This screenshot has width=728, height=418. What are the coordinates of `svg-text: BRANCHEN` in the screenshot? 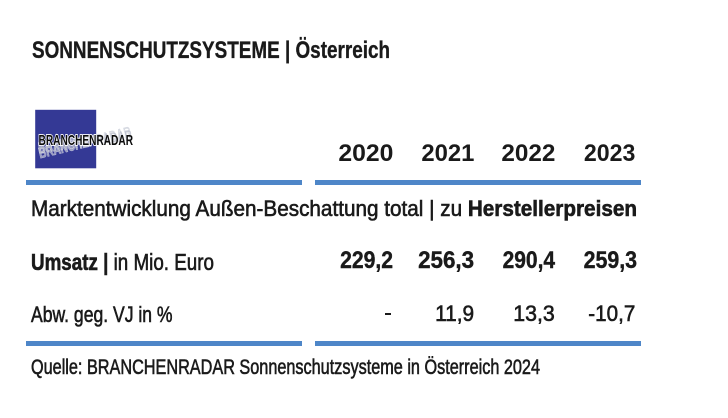 It's located at (68, 141).